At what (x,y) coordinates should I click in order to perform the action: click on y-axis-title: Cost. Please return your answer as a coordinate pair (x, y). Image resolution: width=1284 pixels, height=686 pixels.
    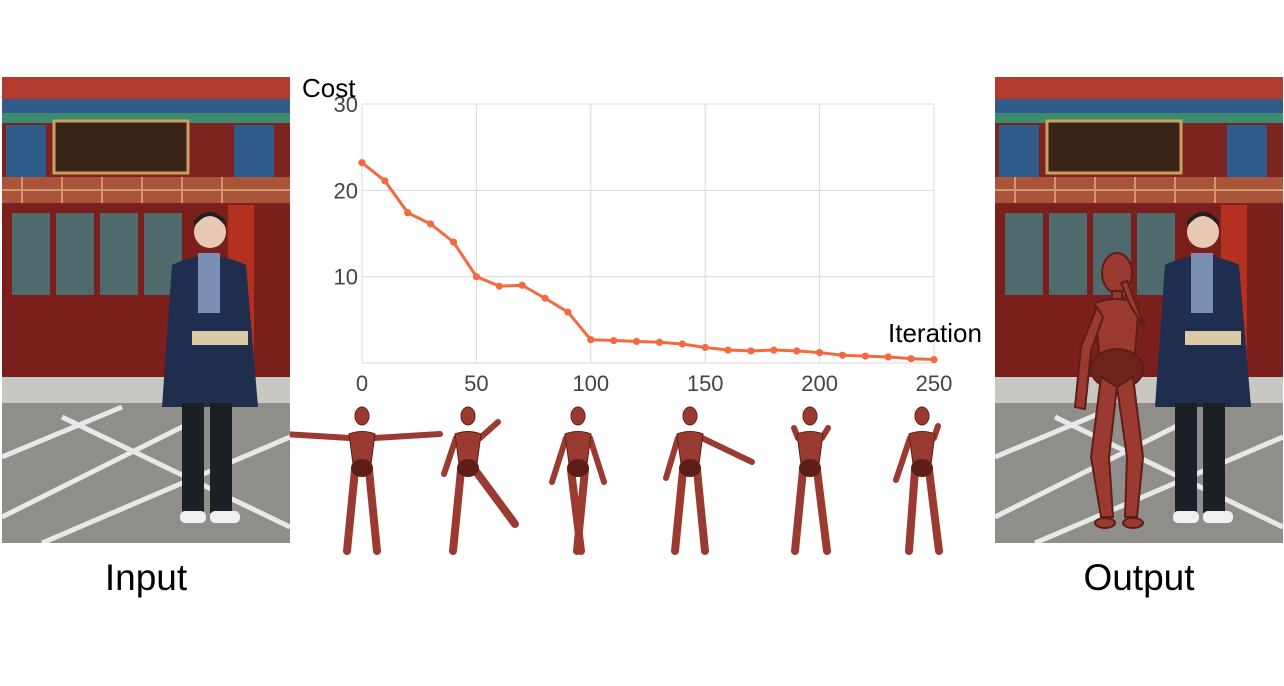
    Looking at the image, I should click on (329, 89).